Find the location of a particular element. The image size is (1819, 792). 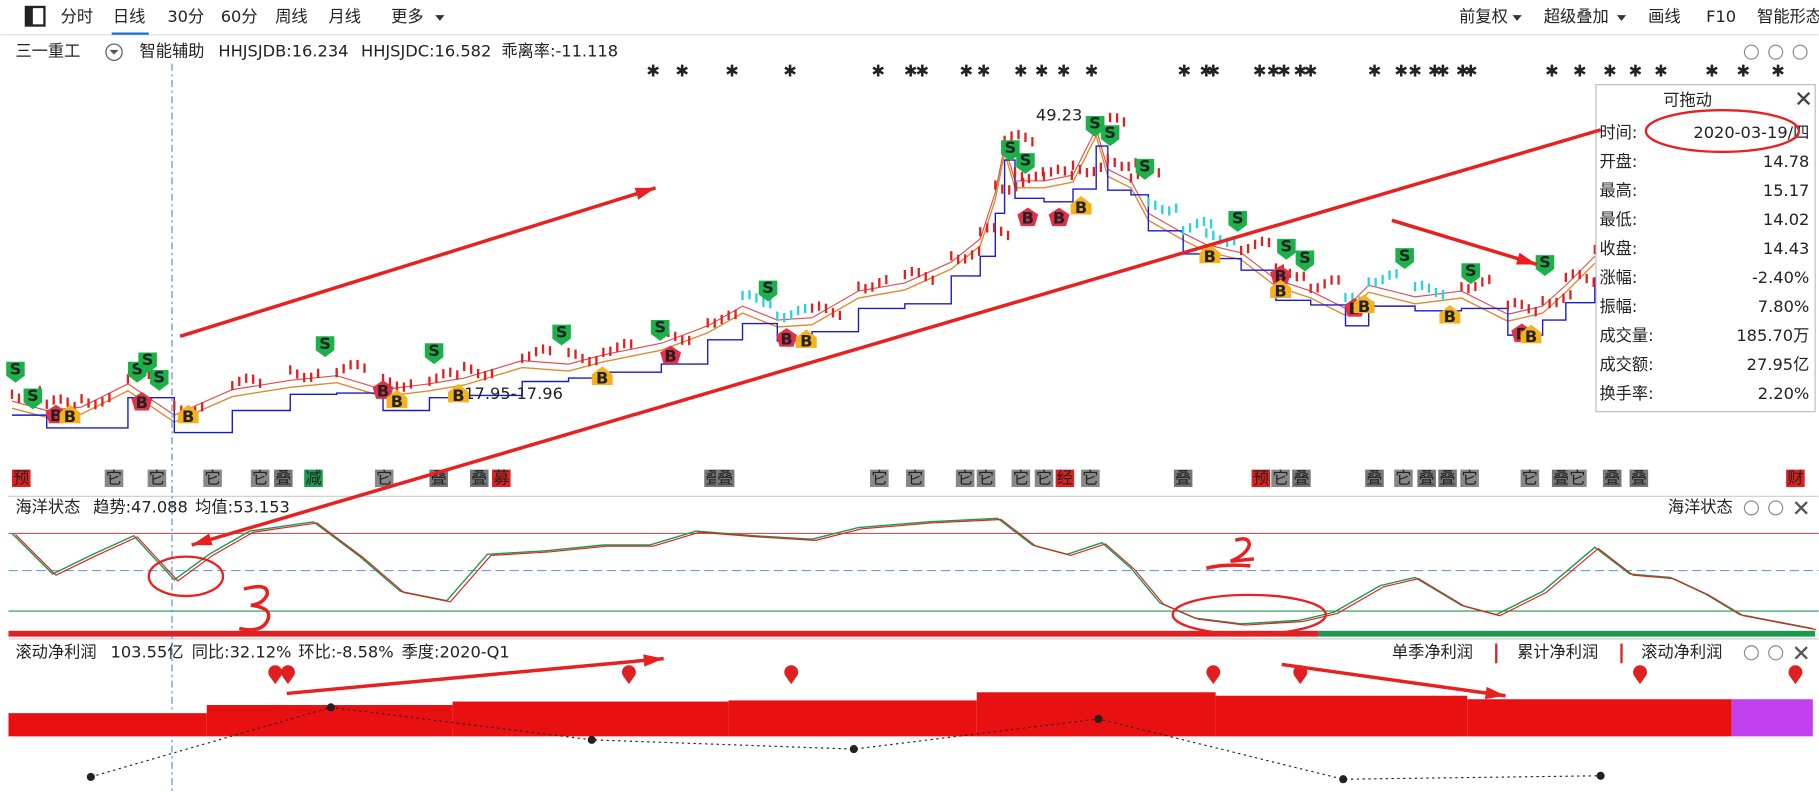

period-tab: 更多 is located at coordinates (407, 16).